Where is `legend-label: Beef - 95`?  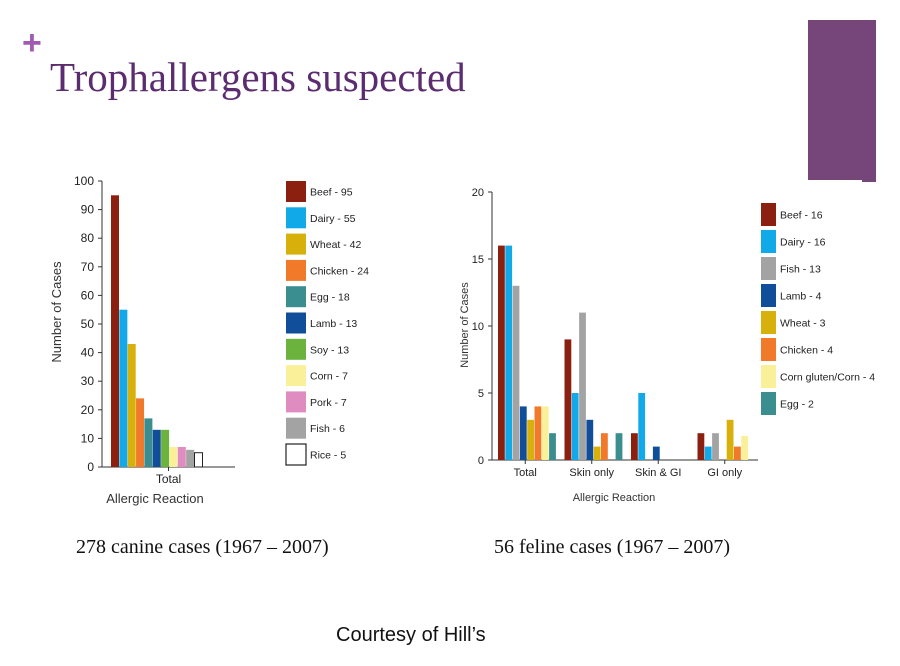
legend-label: Beef - 95 is located at coordinates (331, 193).